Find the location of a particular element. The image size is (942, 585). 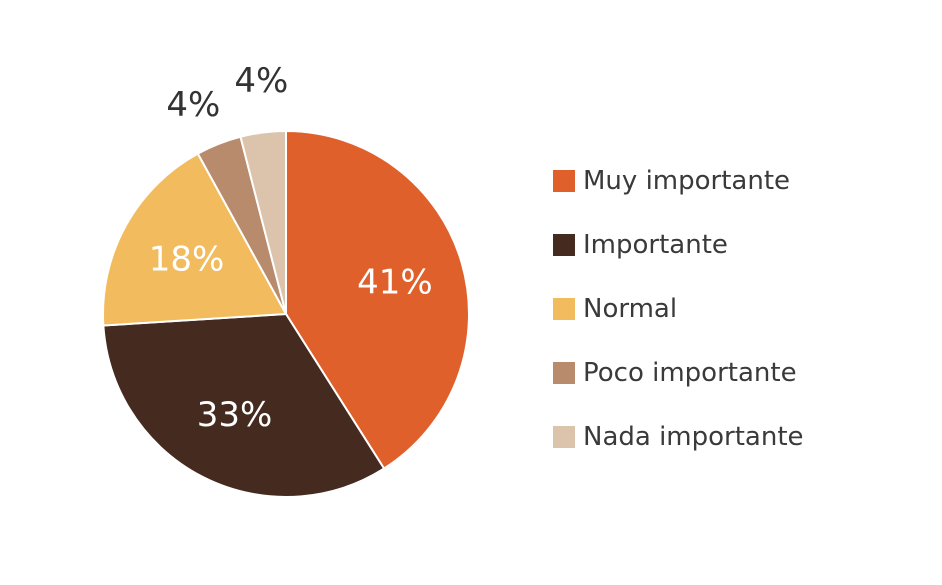

pie-slice-importante is located at coordinates (244, 405).